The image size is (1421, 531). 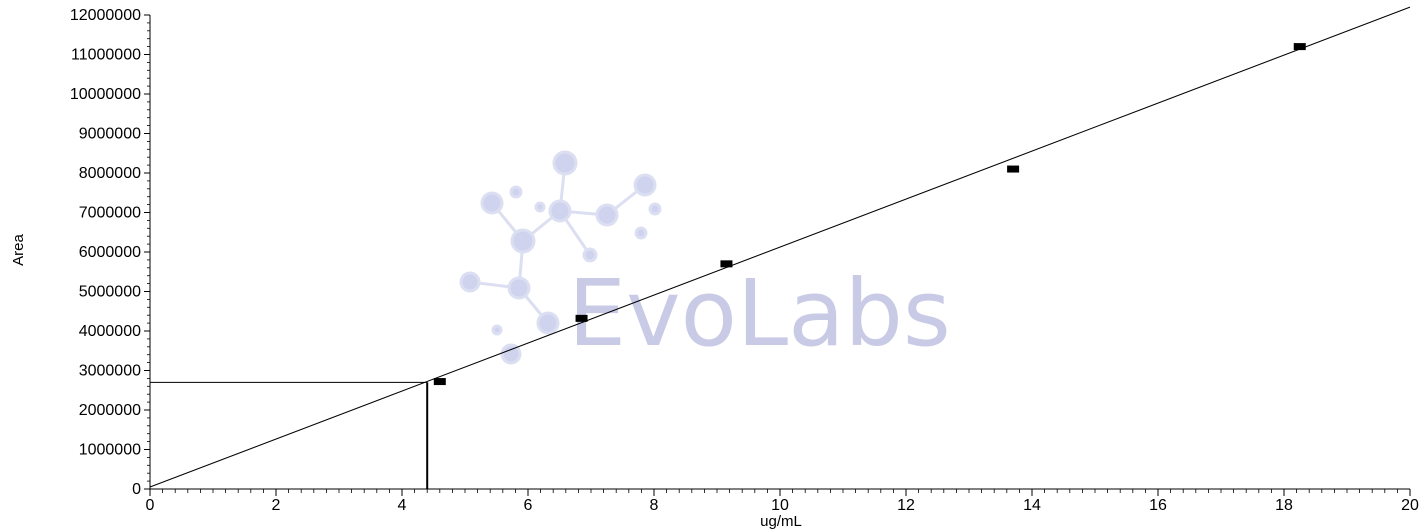 I want to click on y-tick-label: 5000000, so click(x=110, y=292).